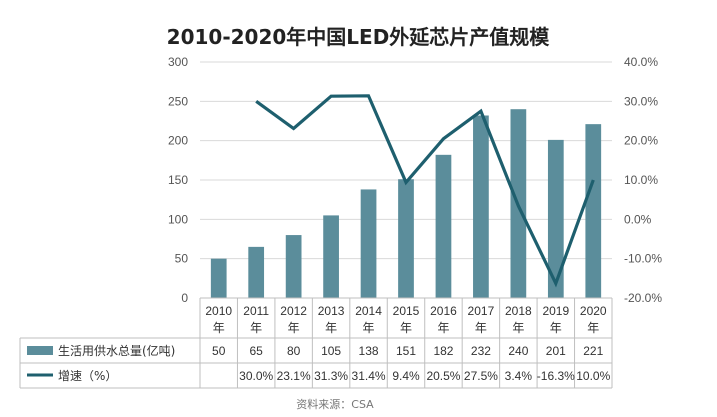 Image resolution: width=717 pixels, height=417 pixels. What do you see at coordinates (87, 376) in the screenshot?
I see `legend-label-line: 增速（%）` at bounding box center [87, 376].